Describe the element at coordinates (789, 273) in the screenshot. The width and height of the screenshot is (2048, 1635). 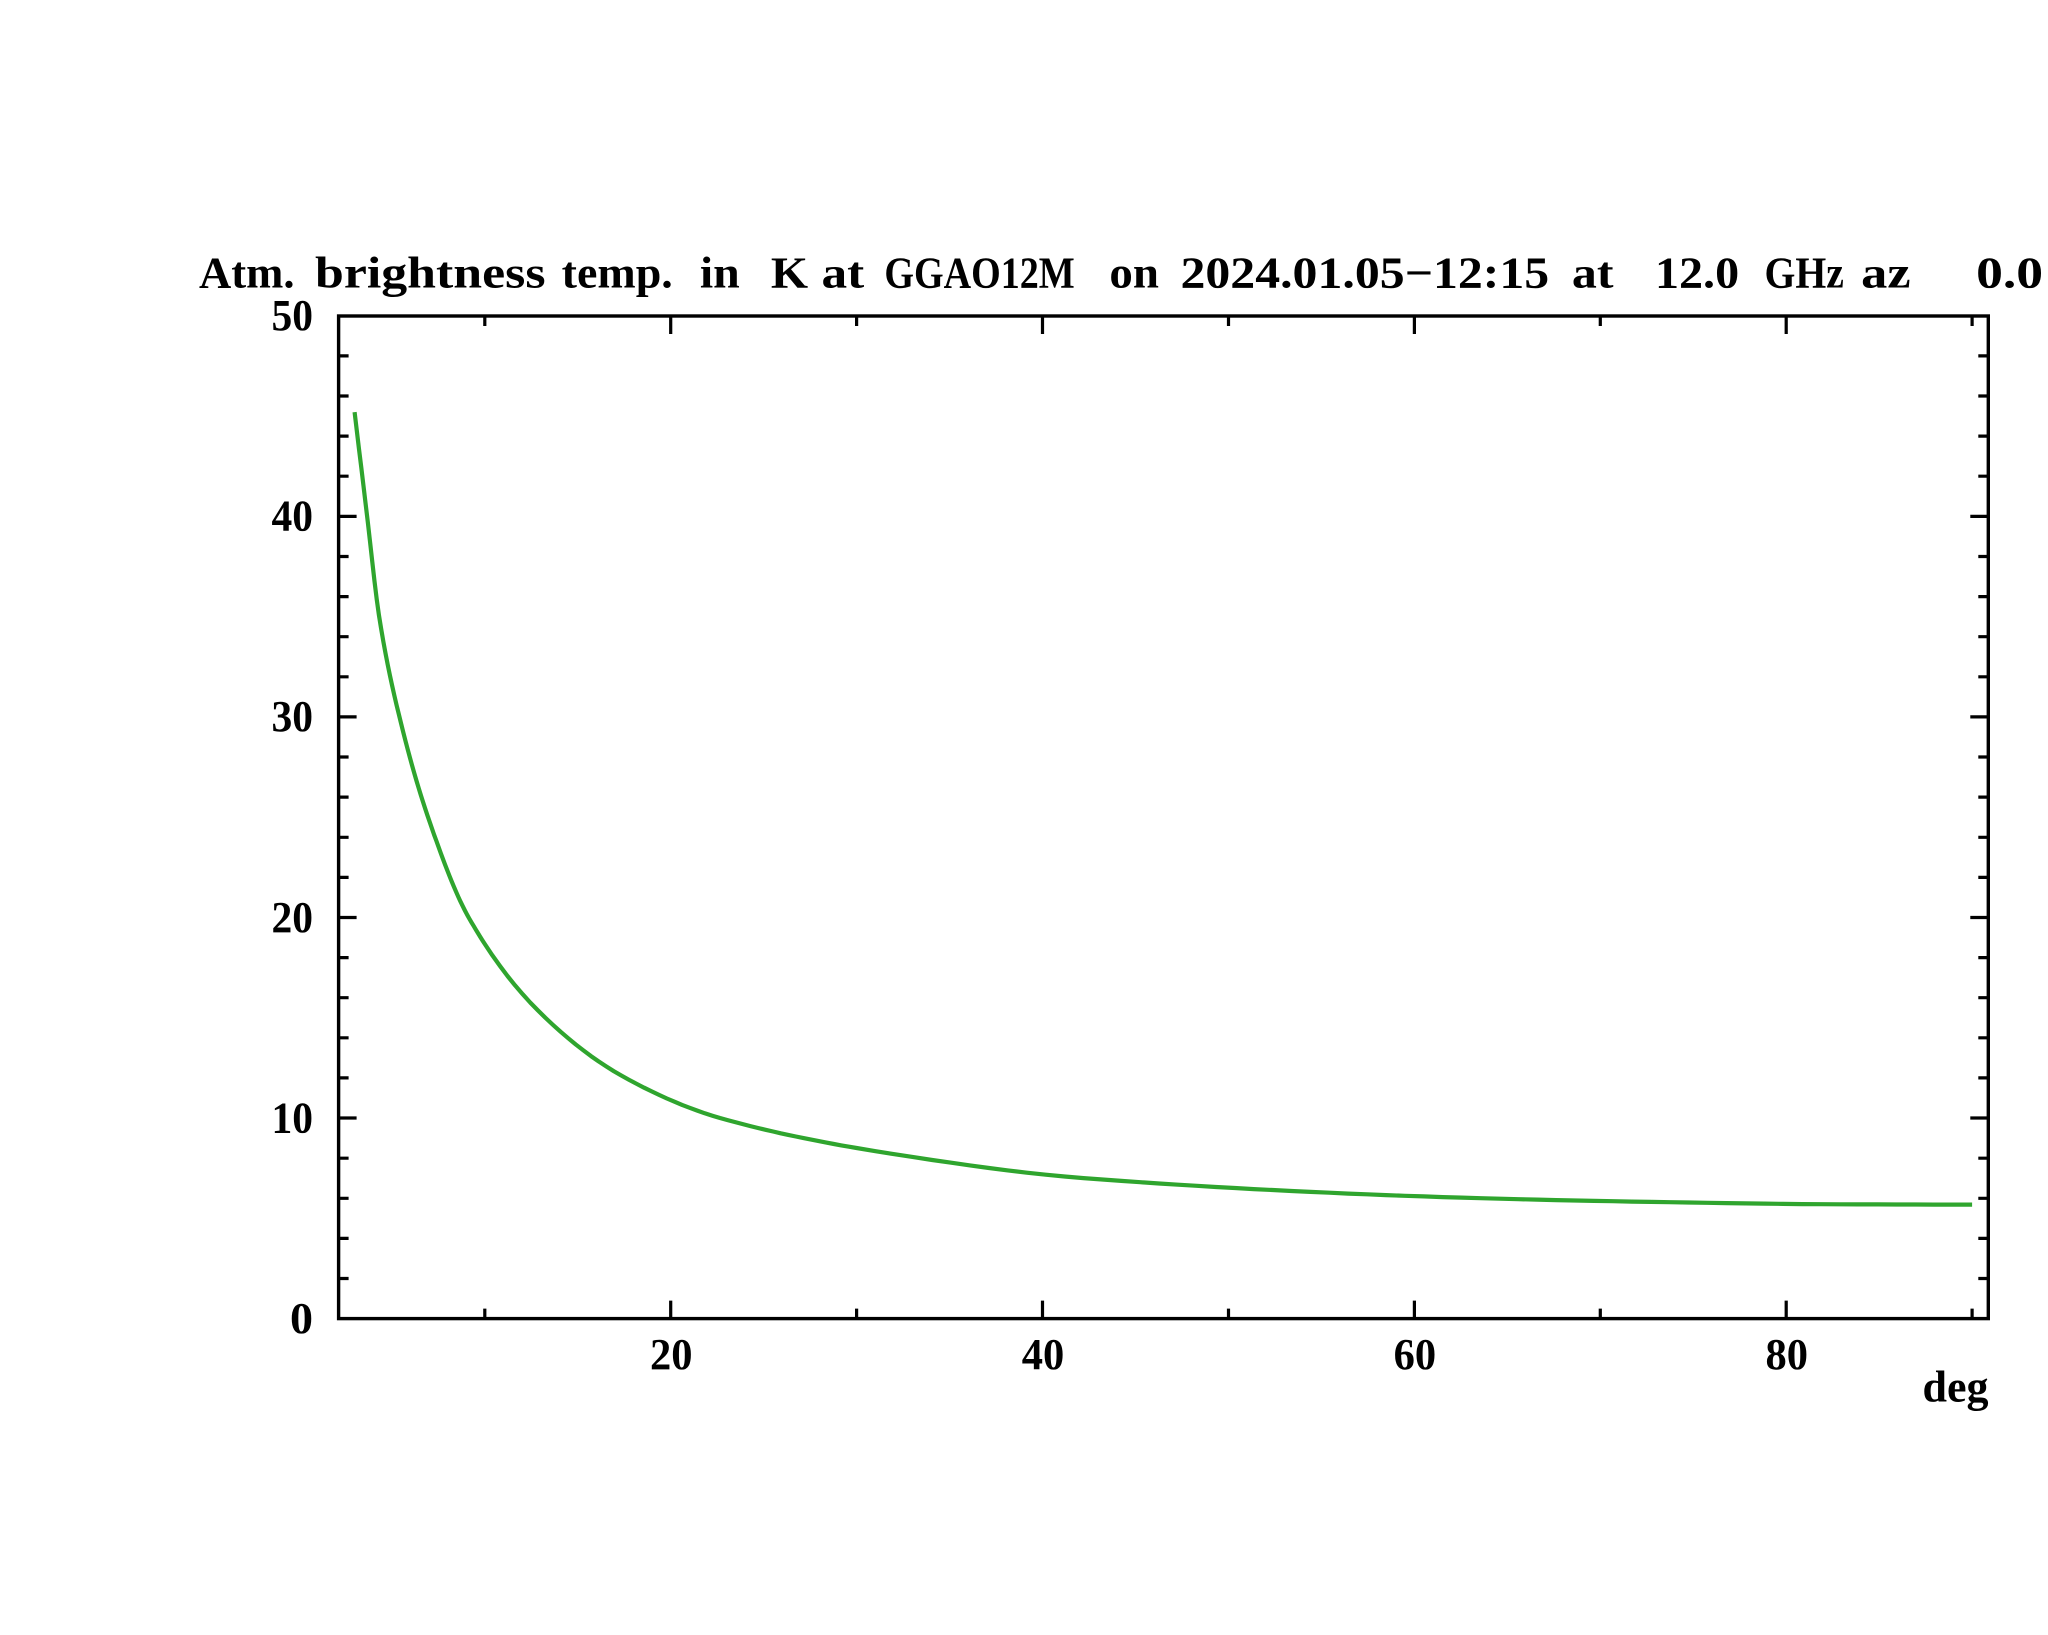
I see `svg-text: K` at that location.